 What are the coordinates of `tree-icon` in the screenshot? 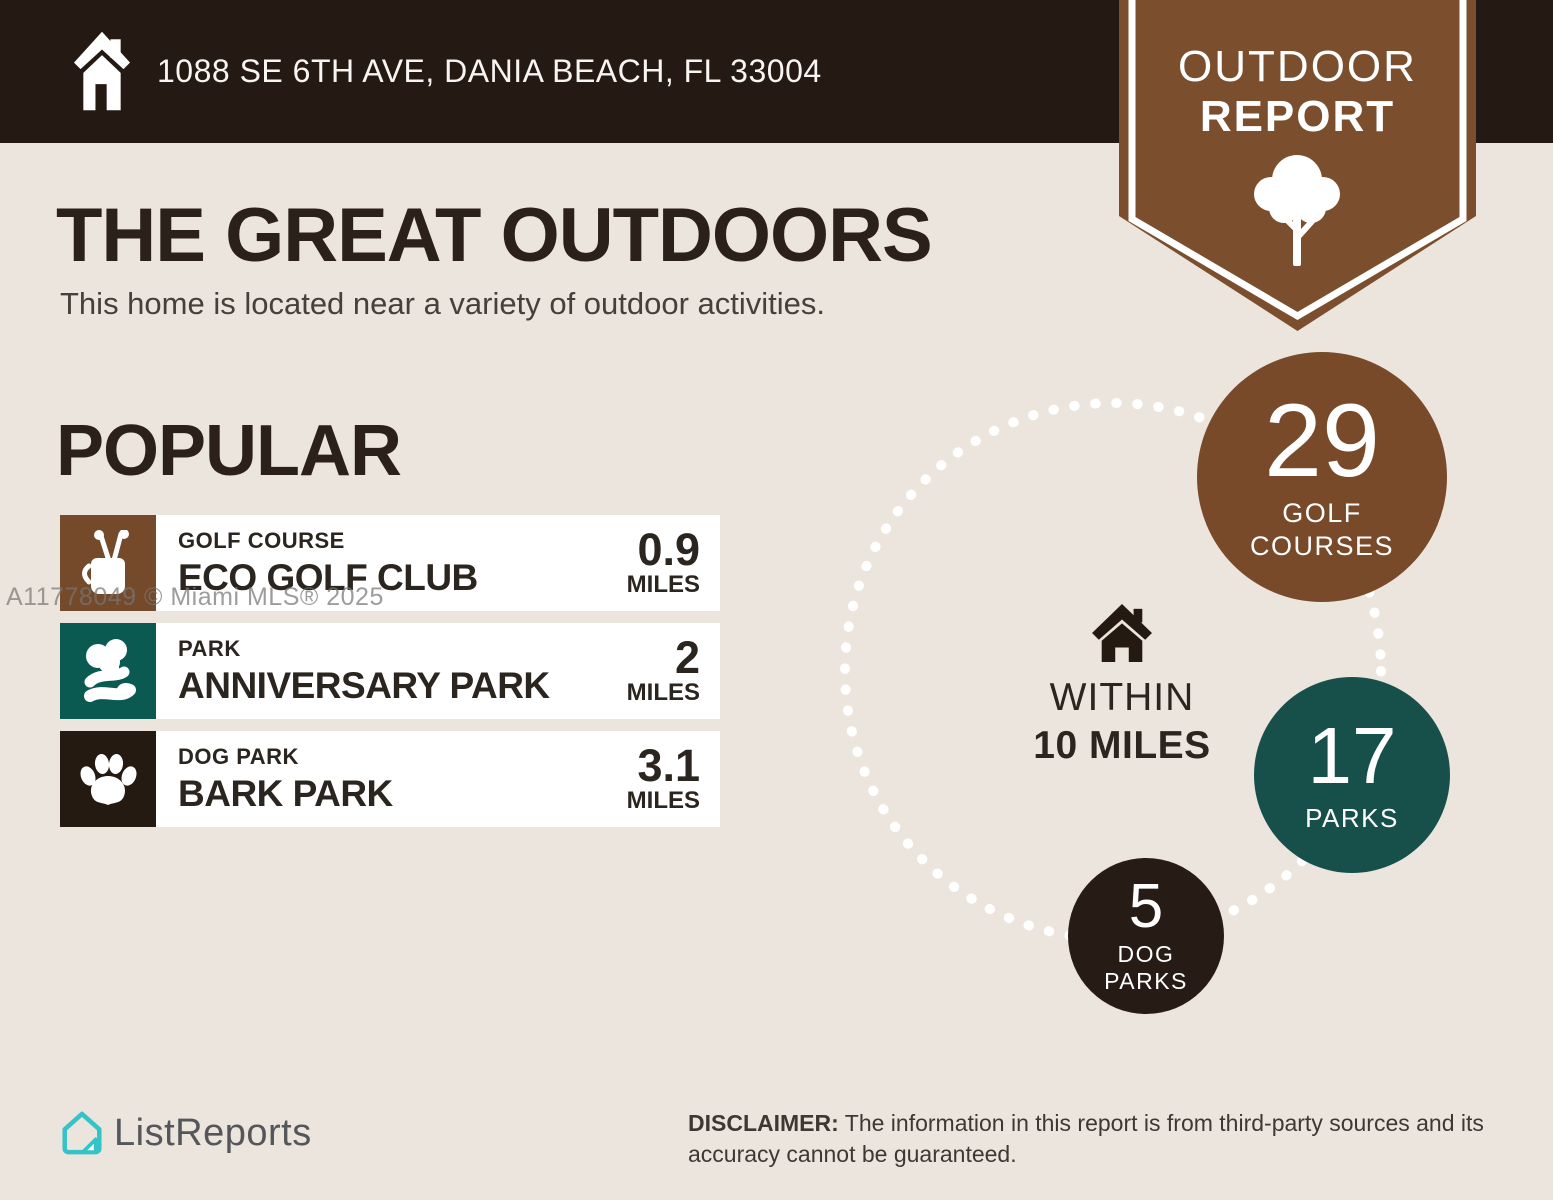 It's located at (1297, 210).